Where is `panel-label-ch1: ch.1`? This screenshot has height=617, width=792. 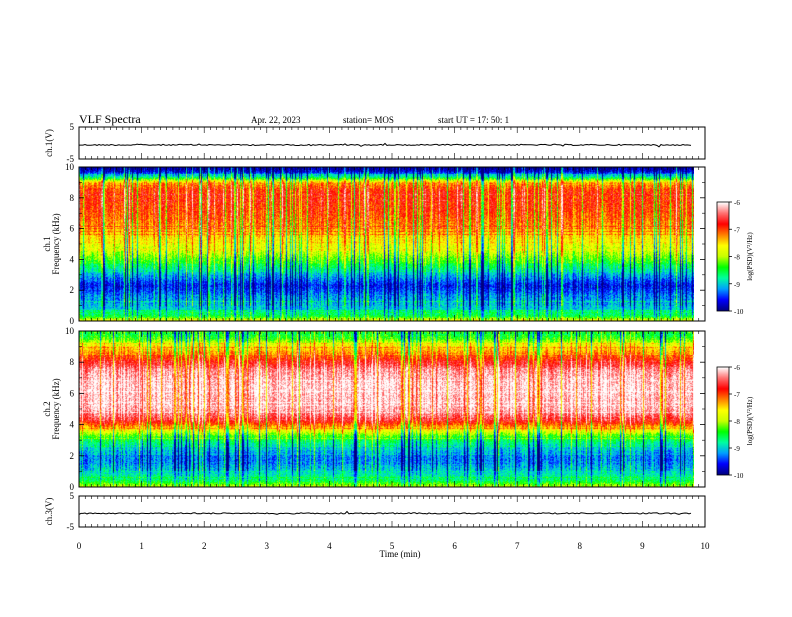 panel-label-ch1: ch.1 is located at coordinates (47, 243).